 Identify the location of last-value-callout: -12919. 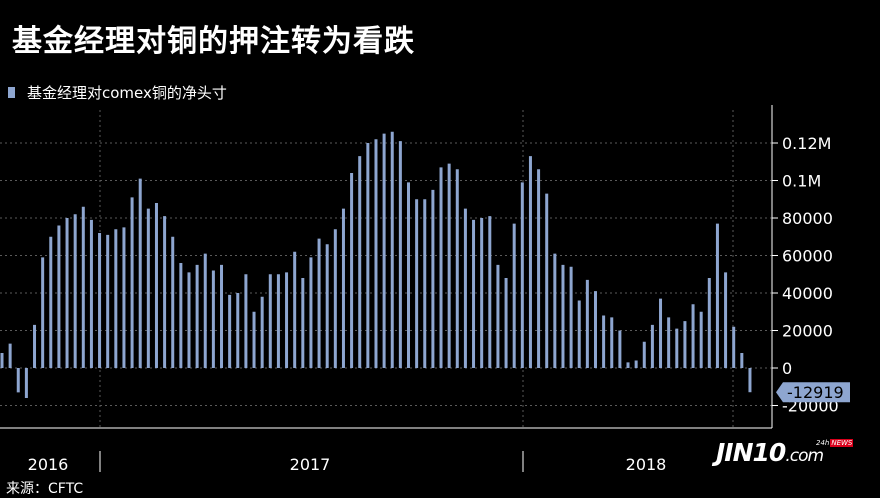
(813, 392).